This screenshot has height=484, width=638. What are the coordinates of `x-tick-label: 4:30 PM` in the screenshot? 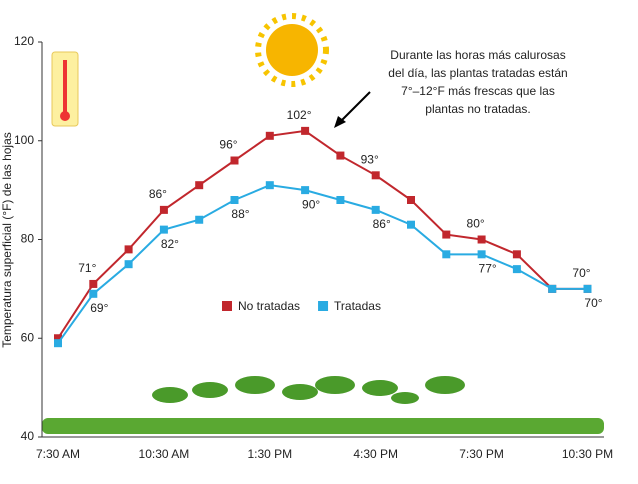 It's located at (375, 454).